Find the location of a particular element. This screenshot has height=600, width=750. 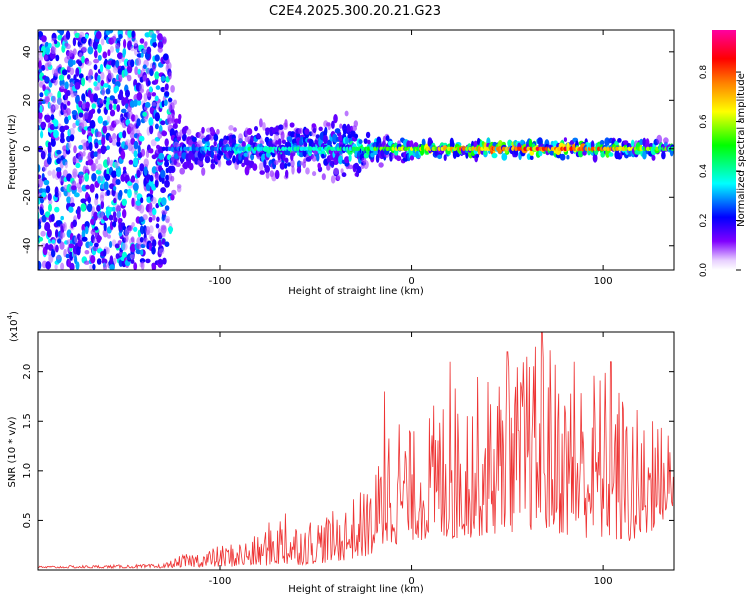

y-tick-label: -40 is located at coordinates (27, 246).